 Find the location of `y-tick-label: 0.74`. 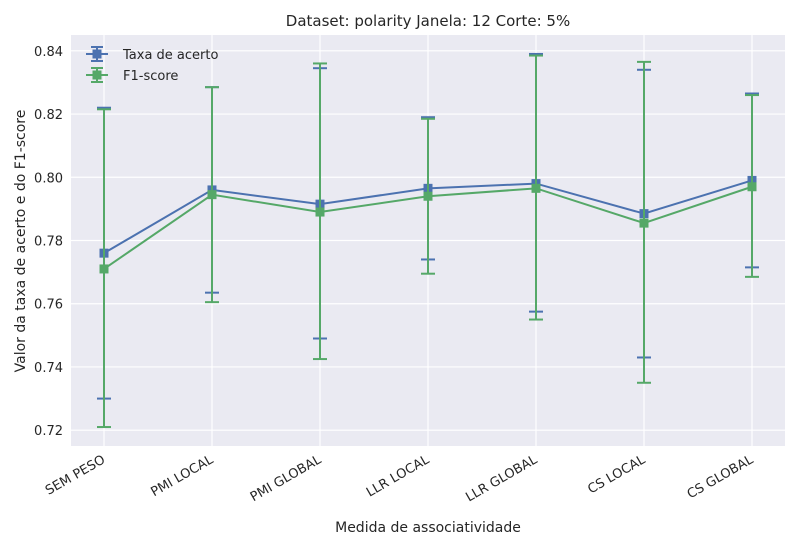

y-tick-label: 0.74 is located at coordinates (48, 368).